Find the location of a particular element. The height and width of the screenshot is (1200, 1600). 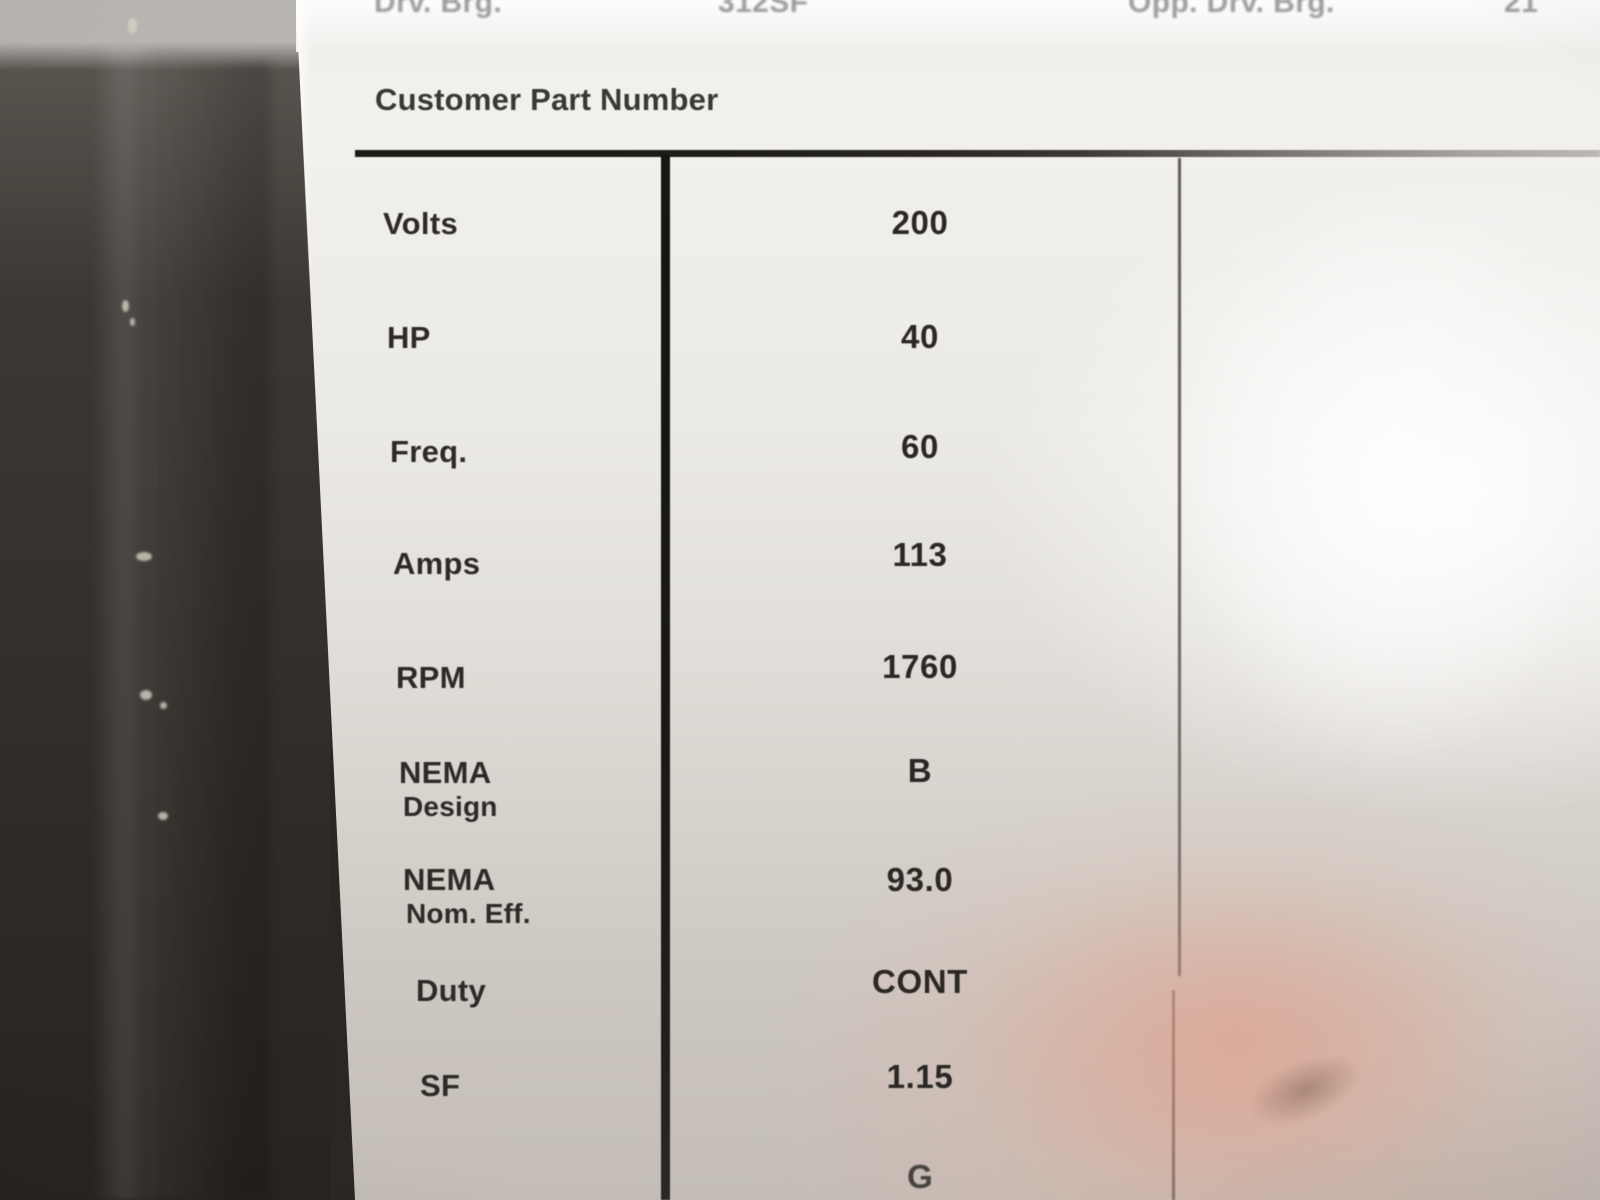

row-value-sf: 1.15 is located at coordinates (920, 1076).